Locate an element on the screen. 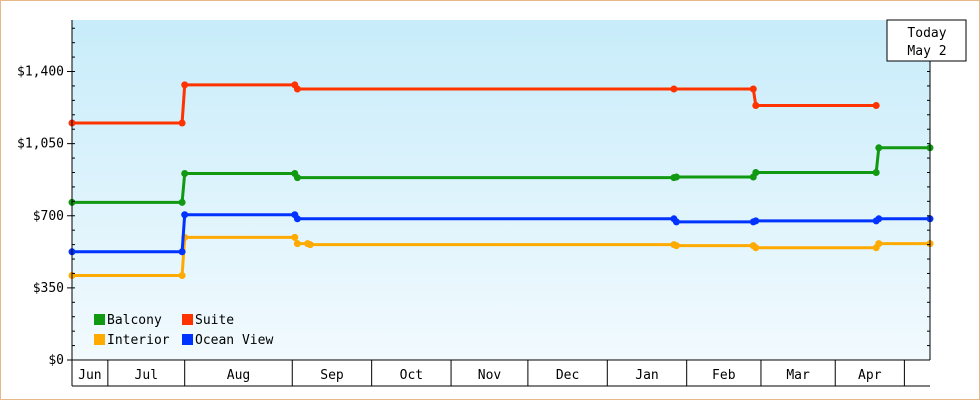 This screenshot has height=400, width=980. legend-label-1: Suite is located at coordinates (214, 320).